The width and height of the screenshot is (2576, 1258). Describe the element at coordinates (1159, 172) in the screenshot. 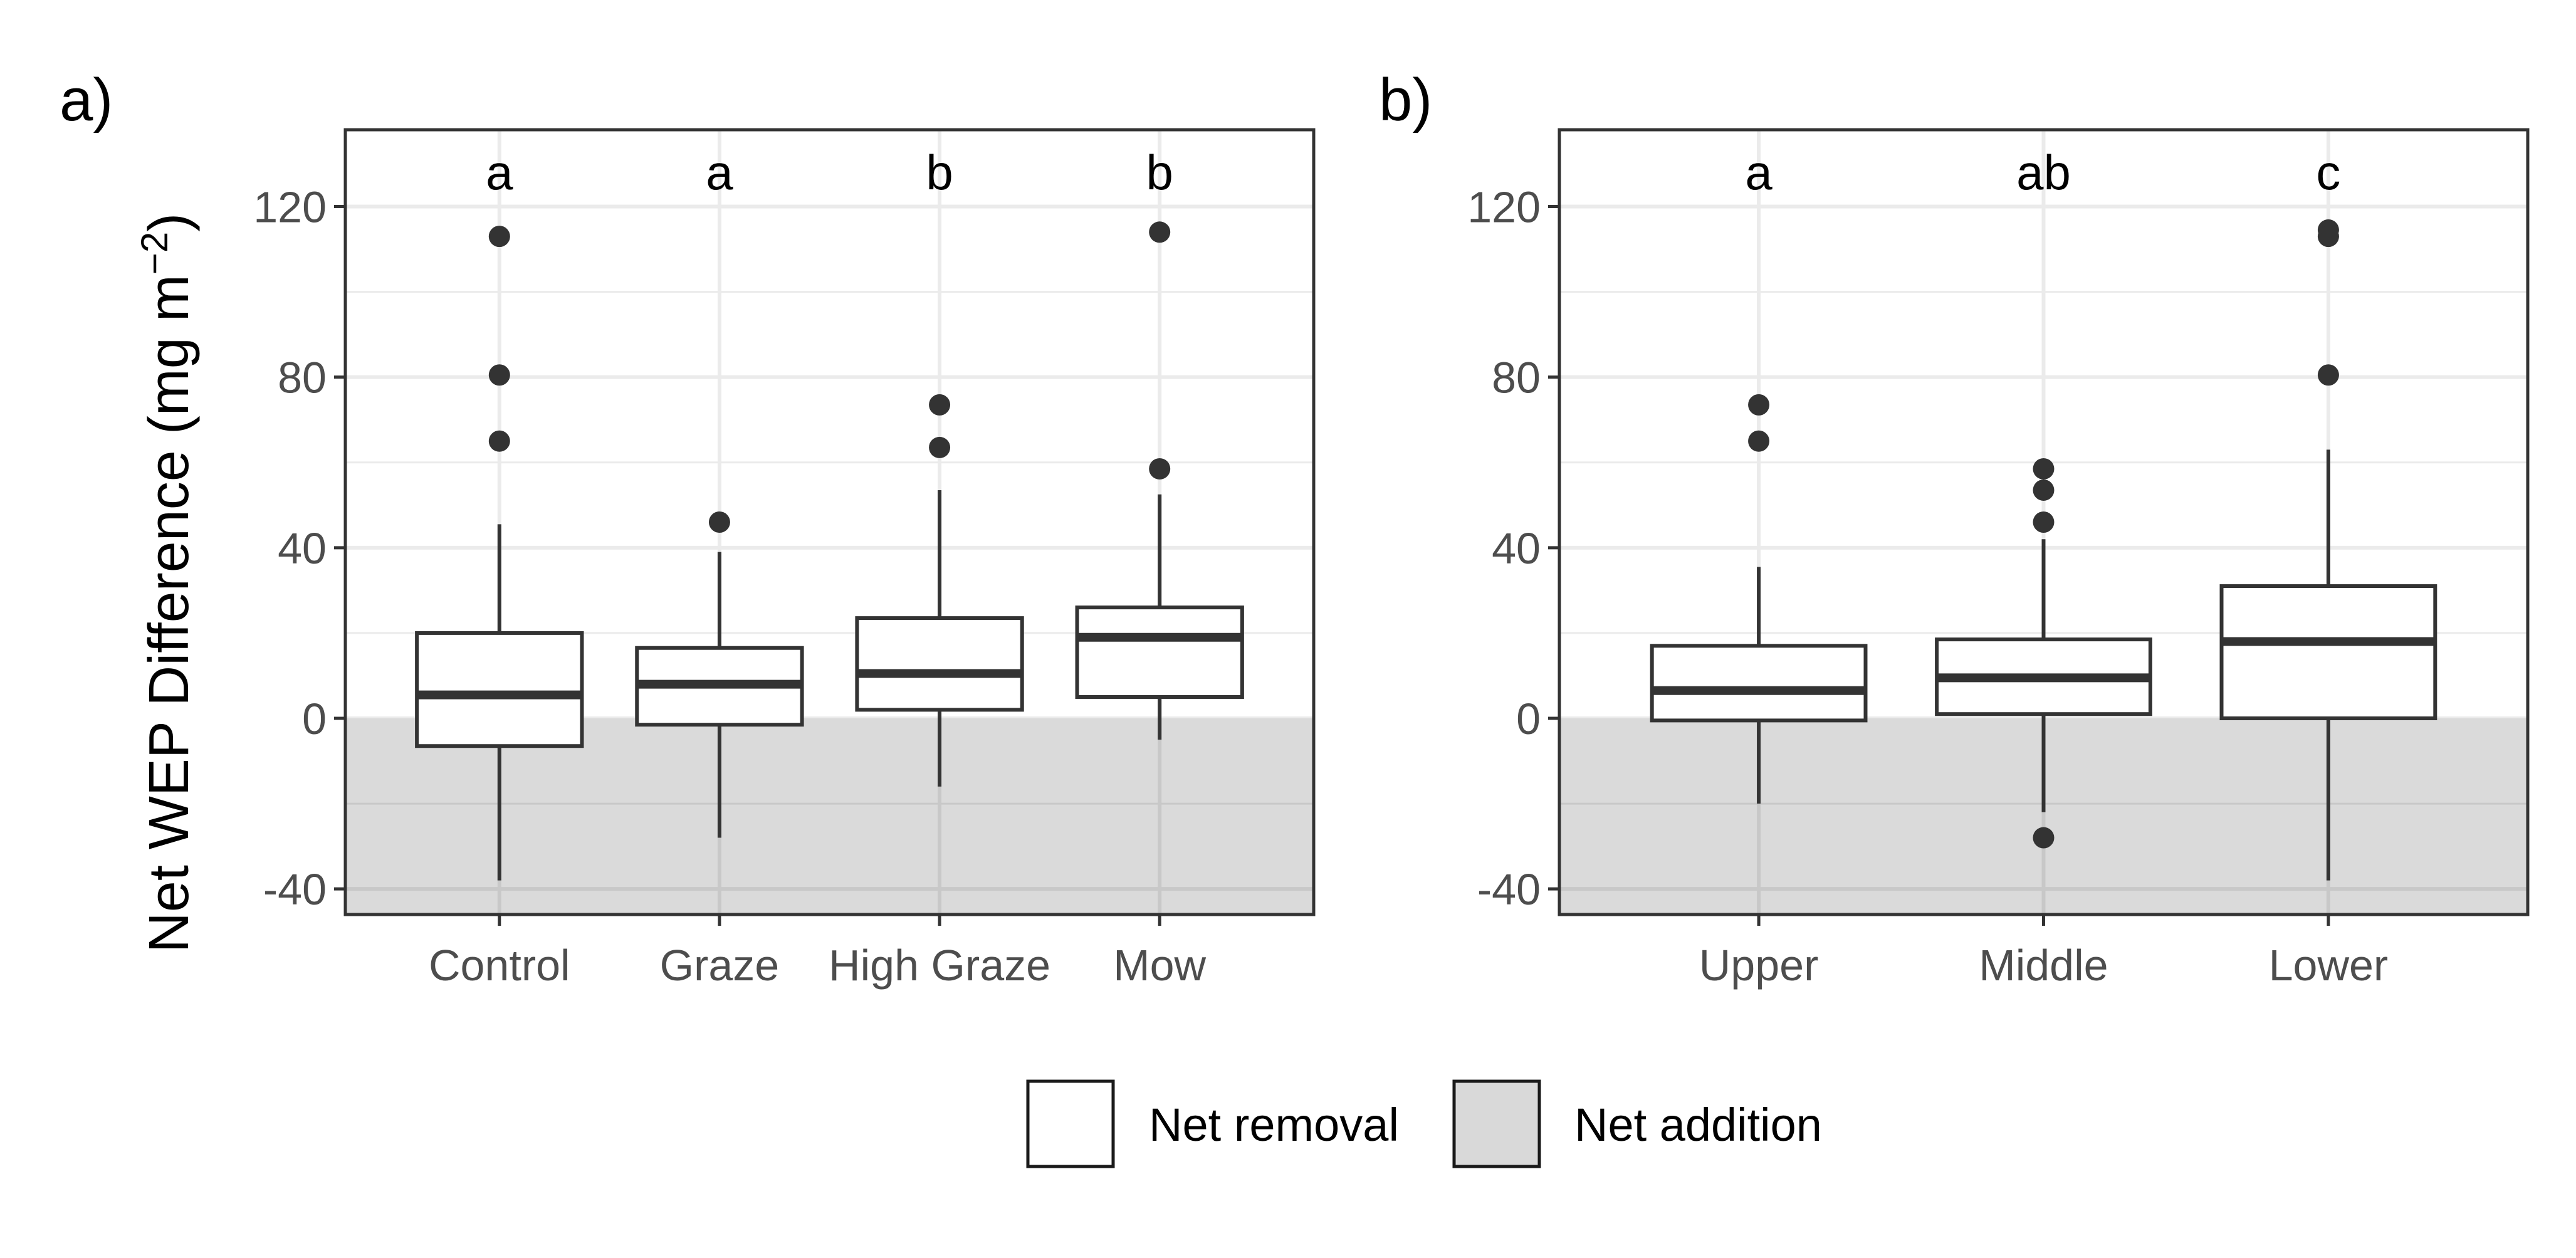

I see `significance-letter-mow: b` at that location.